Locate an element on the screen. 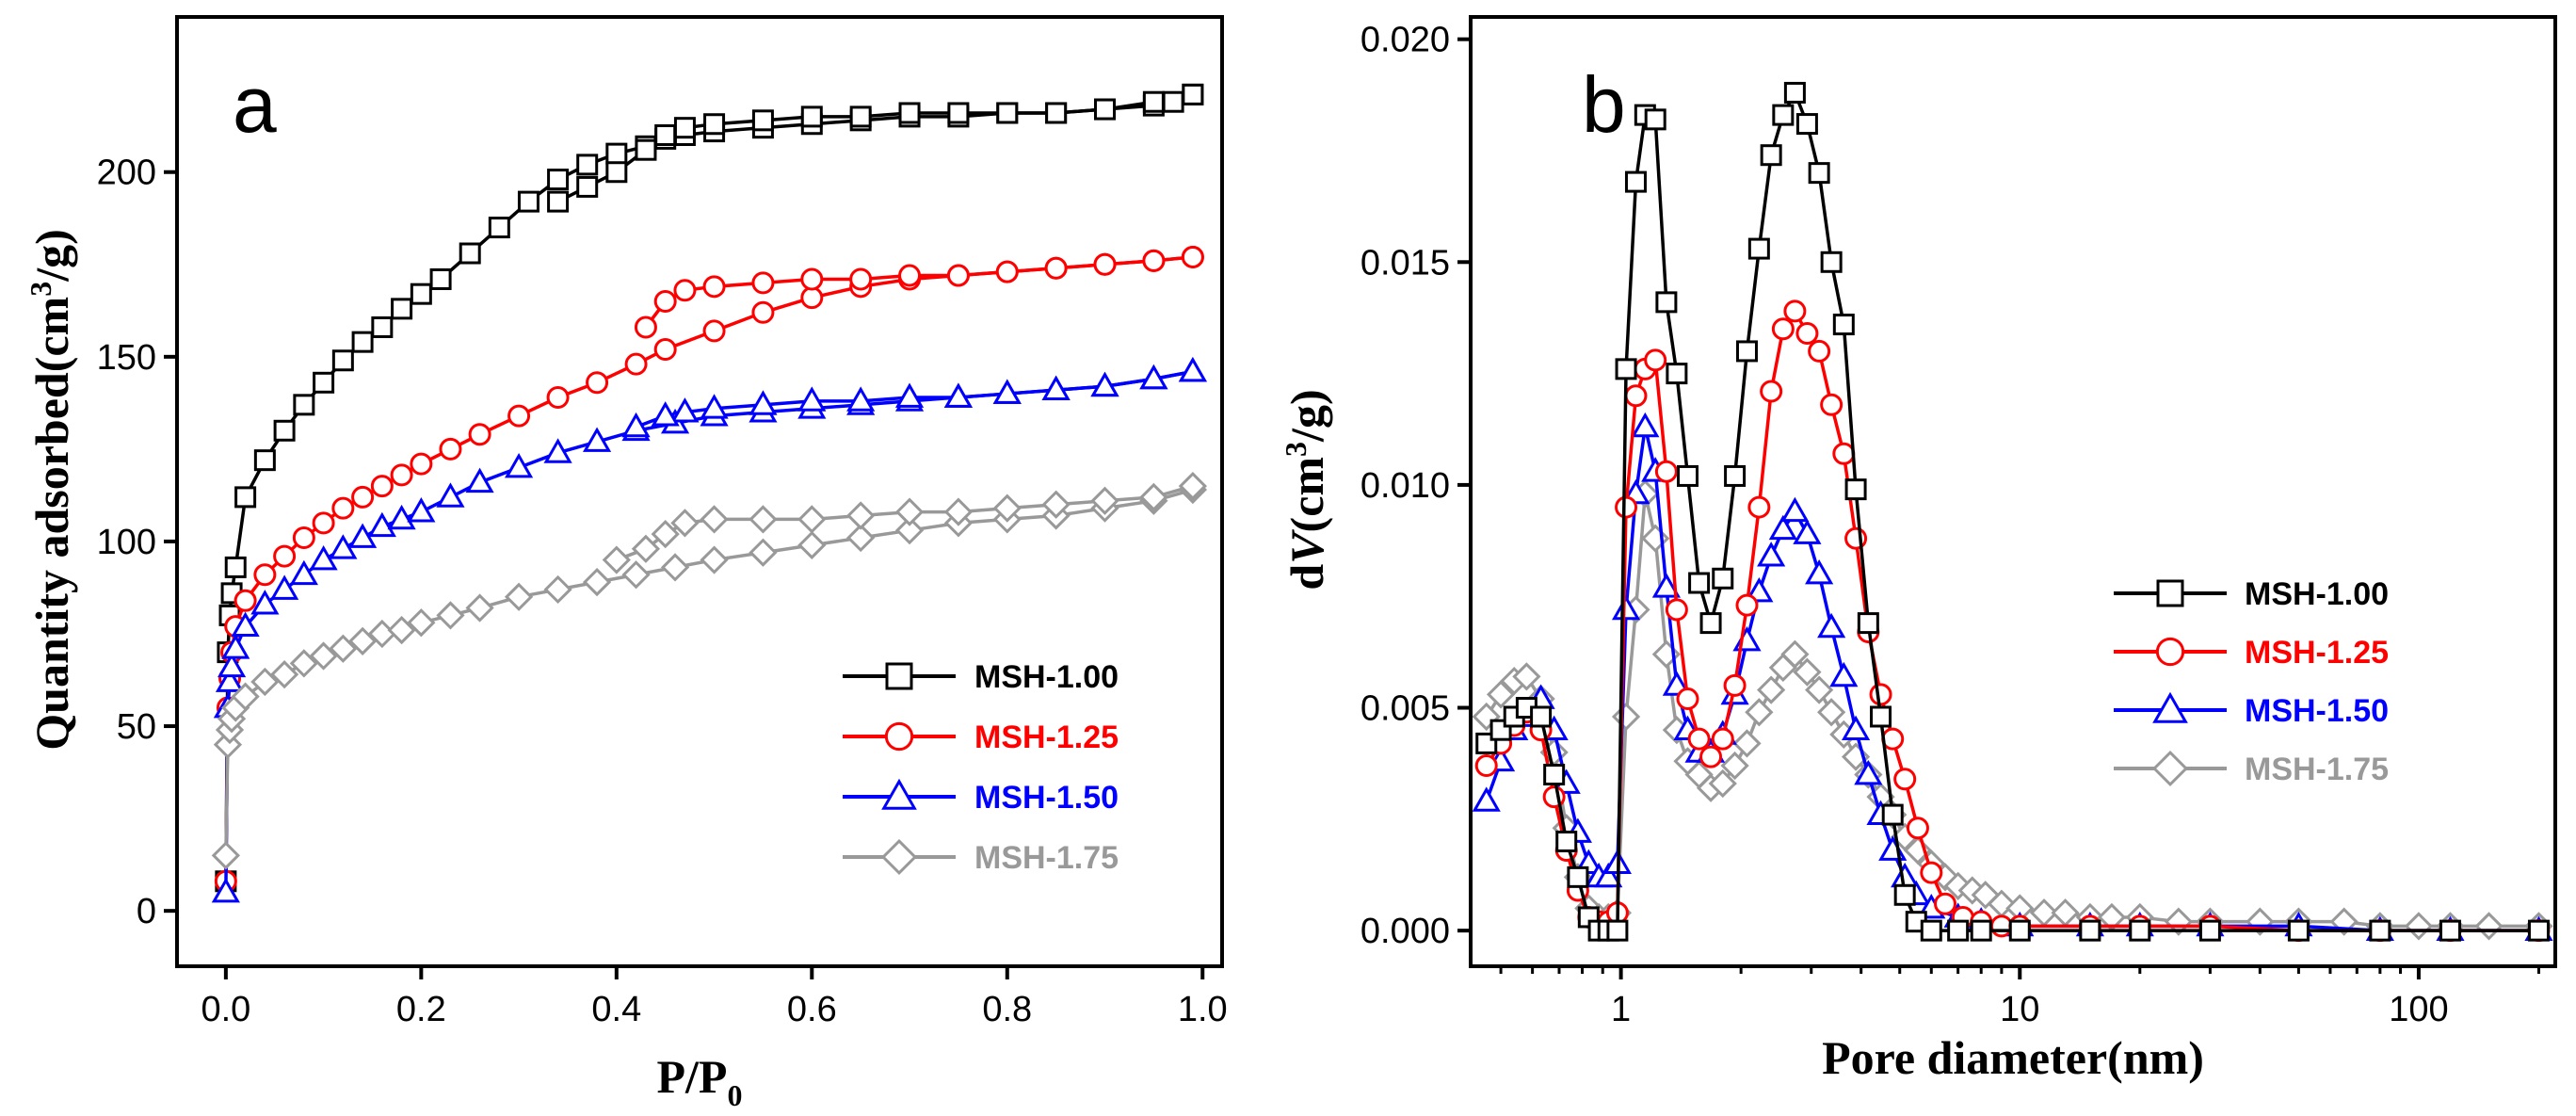 This screenshot has width=2576, height=1116. legend-item: MSH-1.25 is located at coordinates (981, 737).